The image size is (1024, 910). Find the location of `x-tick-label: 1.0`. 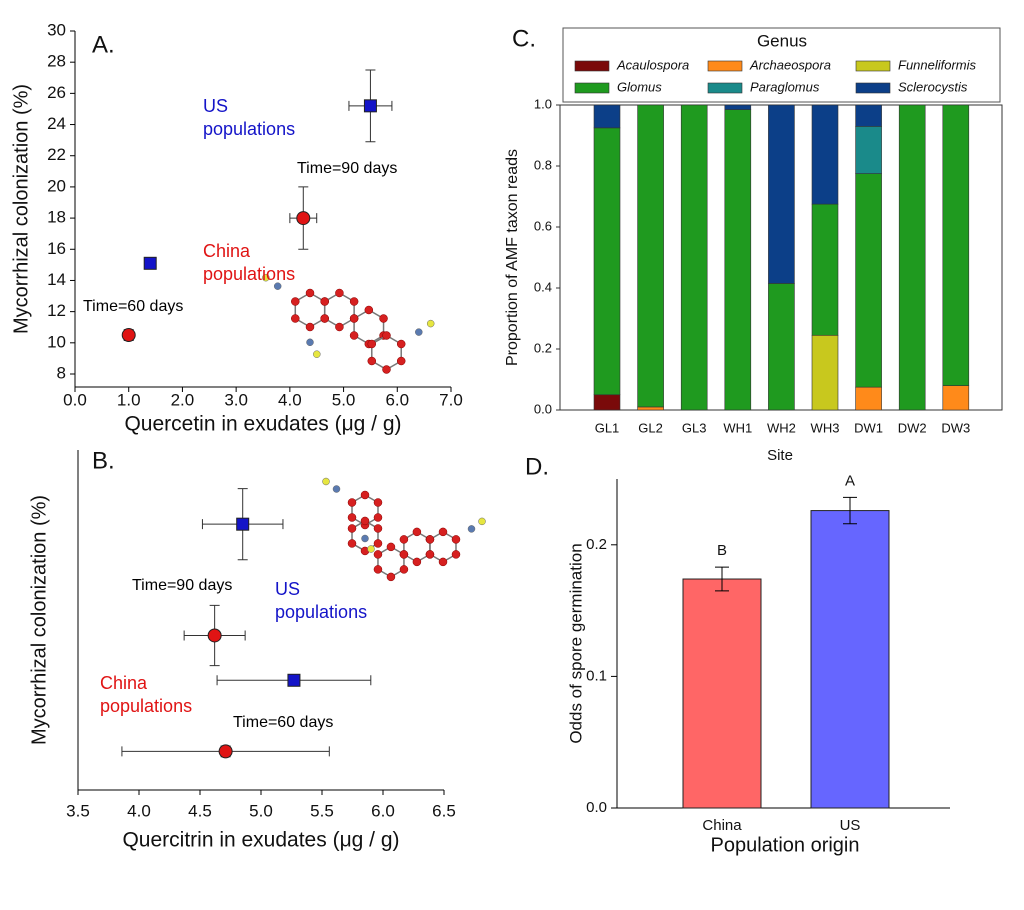

x-tick-label: 1.0 is located at coordinates (129, 399).